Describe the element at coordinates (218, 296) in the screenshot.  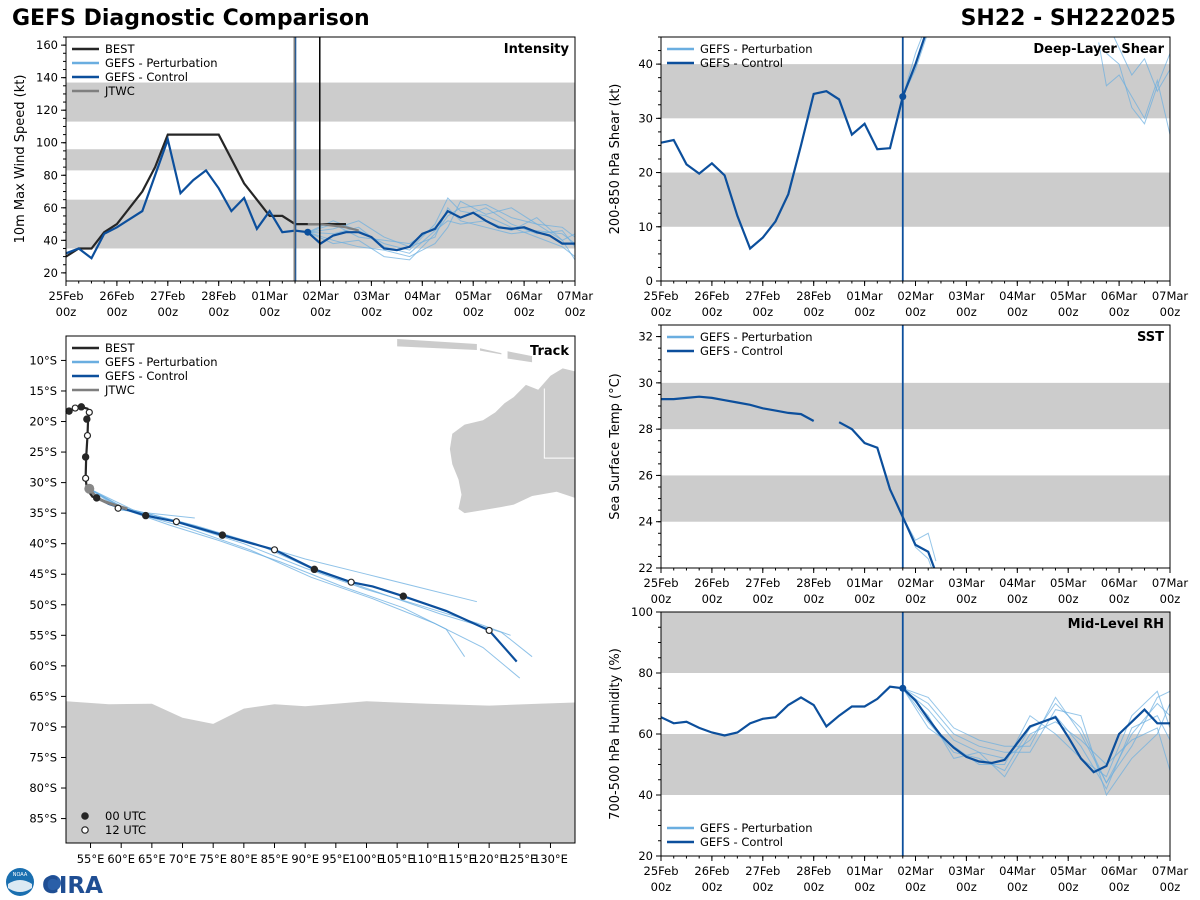
I see `intensity-xtick-label: 28Feb` at that location.